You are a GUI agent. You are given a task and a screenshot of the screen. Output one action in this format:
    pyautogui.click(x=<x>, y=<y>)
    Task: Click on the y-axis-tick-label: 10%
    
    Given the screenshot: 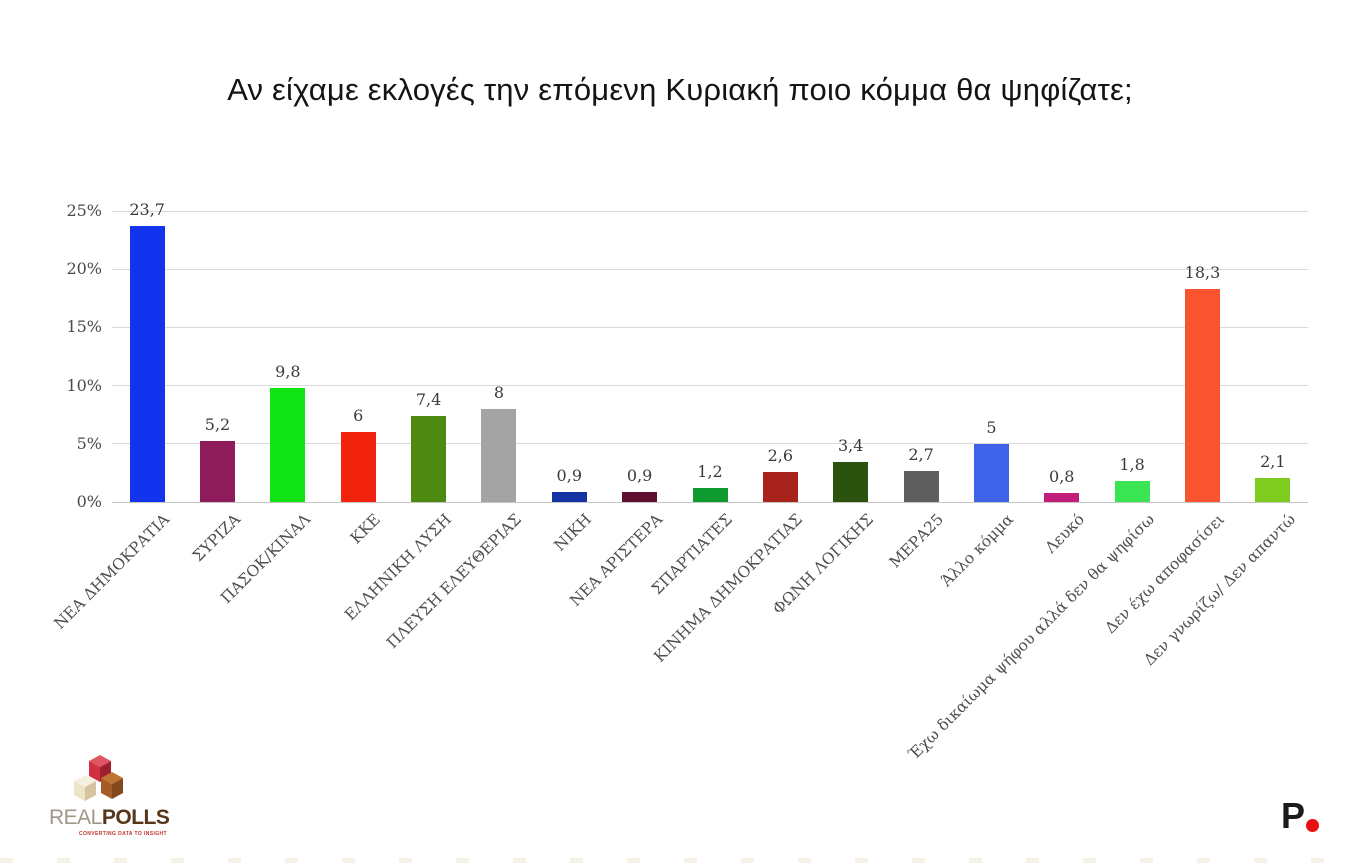 What is the action you would take?
    pyautogui.click(x=84, y=385)
    